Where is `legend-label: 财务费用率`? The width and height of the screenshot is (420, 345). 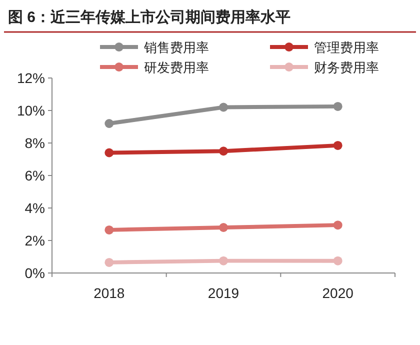 legend-label: 财务费用率 is located at coordinates (346, 67).